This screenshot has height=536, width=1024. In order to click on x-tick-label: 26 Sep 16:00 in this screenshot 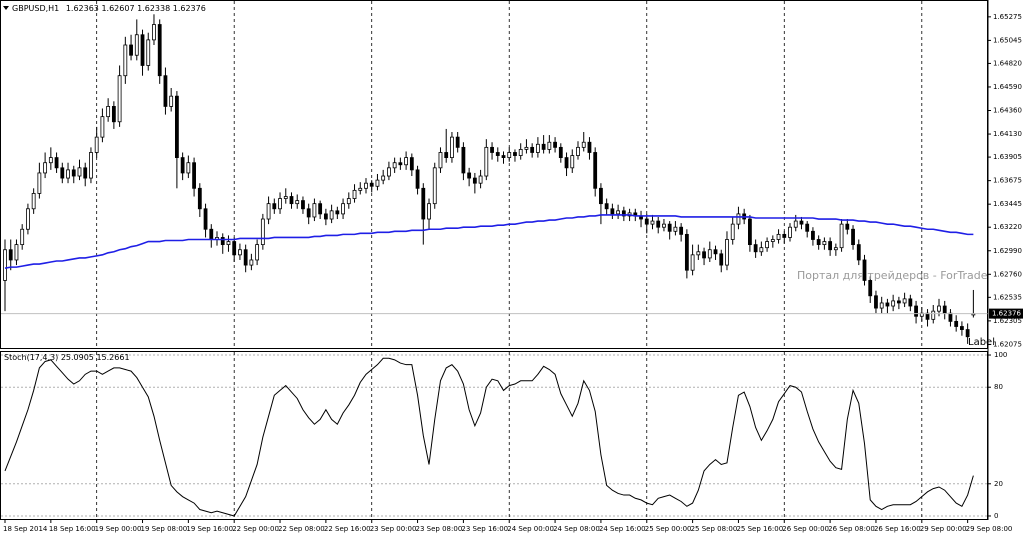, I will do `click(897, 529)`.